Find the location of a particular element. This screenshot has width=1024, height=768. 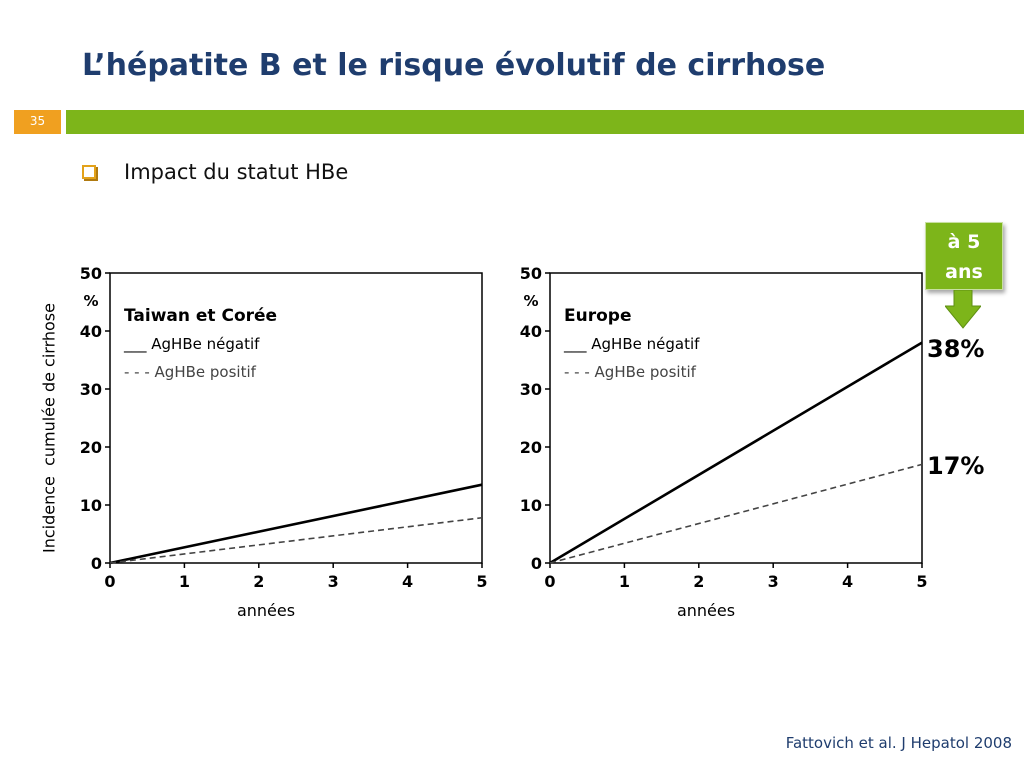

header-bar is located at coordinates (545, 122).